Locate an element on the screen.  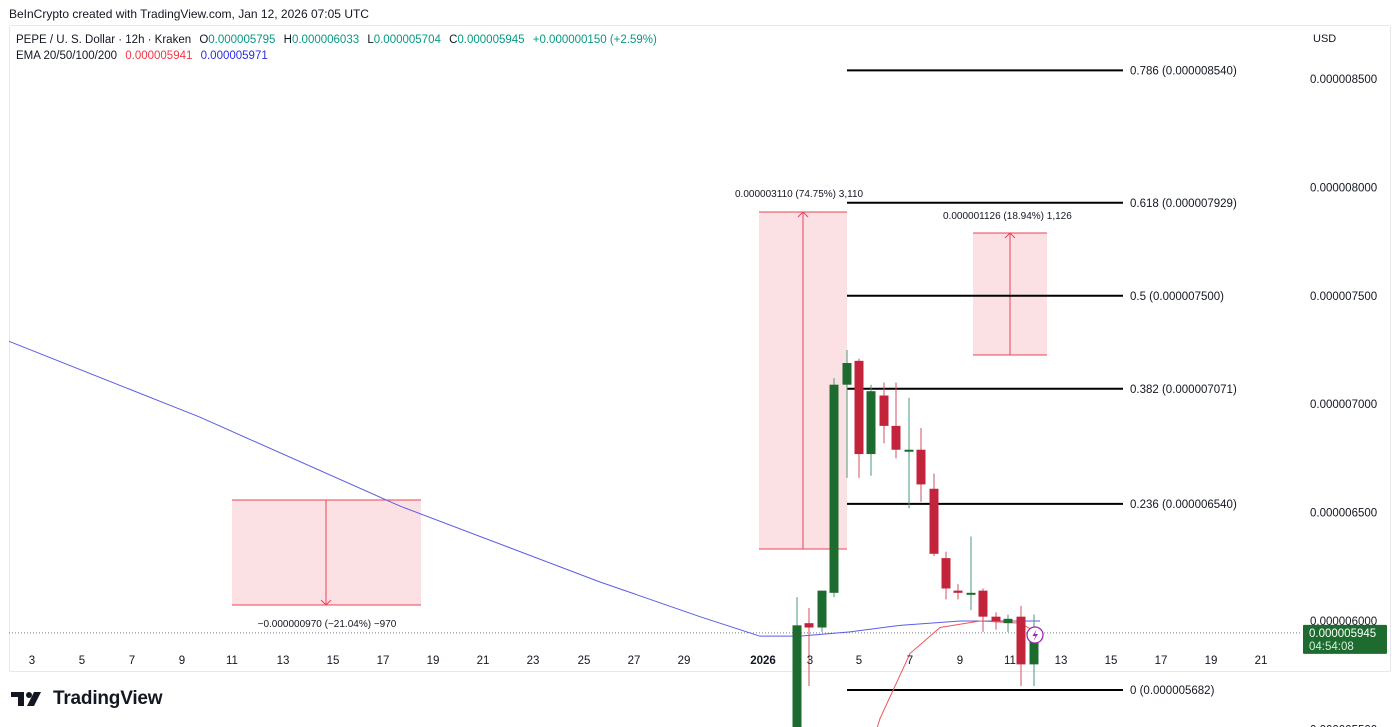
change-value: +0.000000150 (+2.59%) is located at coordinates (594, 40).